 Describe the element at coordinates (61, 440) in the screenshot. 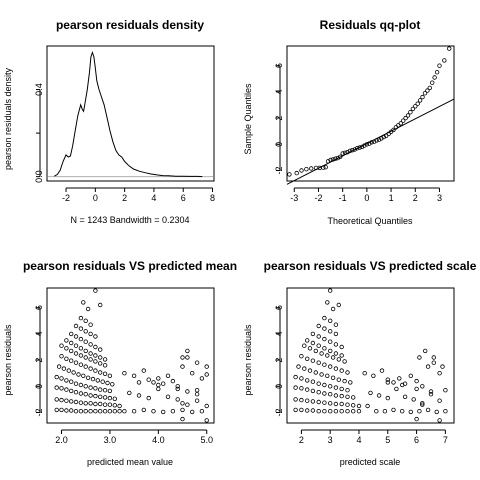

I see `resid-mean-x-tick-label: 2.0` at that location.